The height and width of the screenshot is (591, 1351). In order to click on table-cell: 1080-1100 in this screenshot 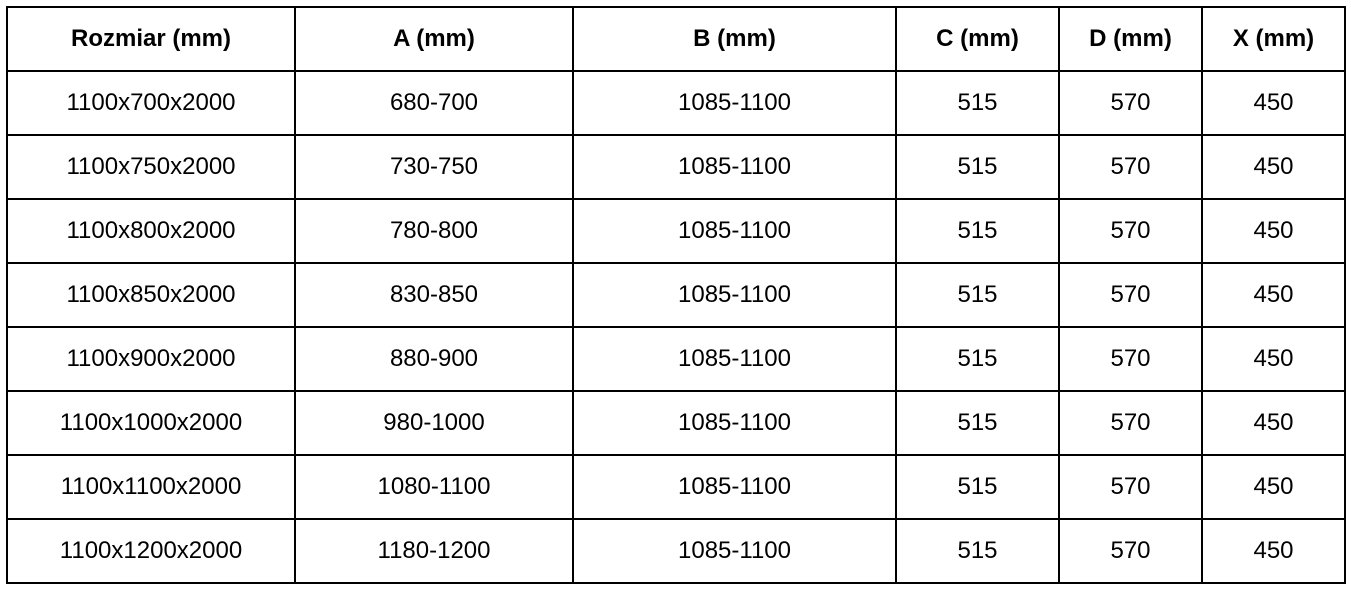, I will do `click(434, 487)`.